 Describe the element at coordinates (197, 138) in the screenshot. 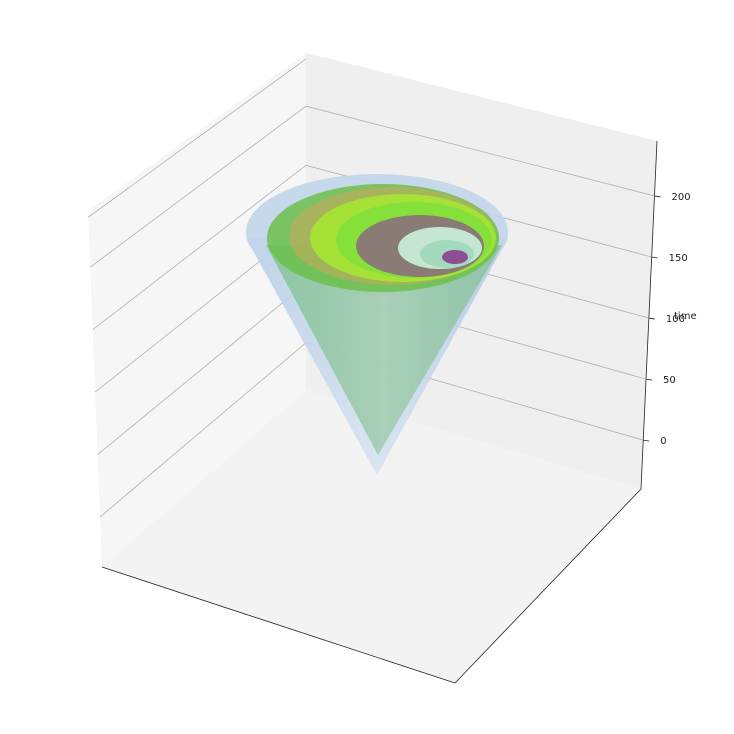

I see `z-grid-line-top` at that location.